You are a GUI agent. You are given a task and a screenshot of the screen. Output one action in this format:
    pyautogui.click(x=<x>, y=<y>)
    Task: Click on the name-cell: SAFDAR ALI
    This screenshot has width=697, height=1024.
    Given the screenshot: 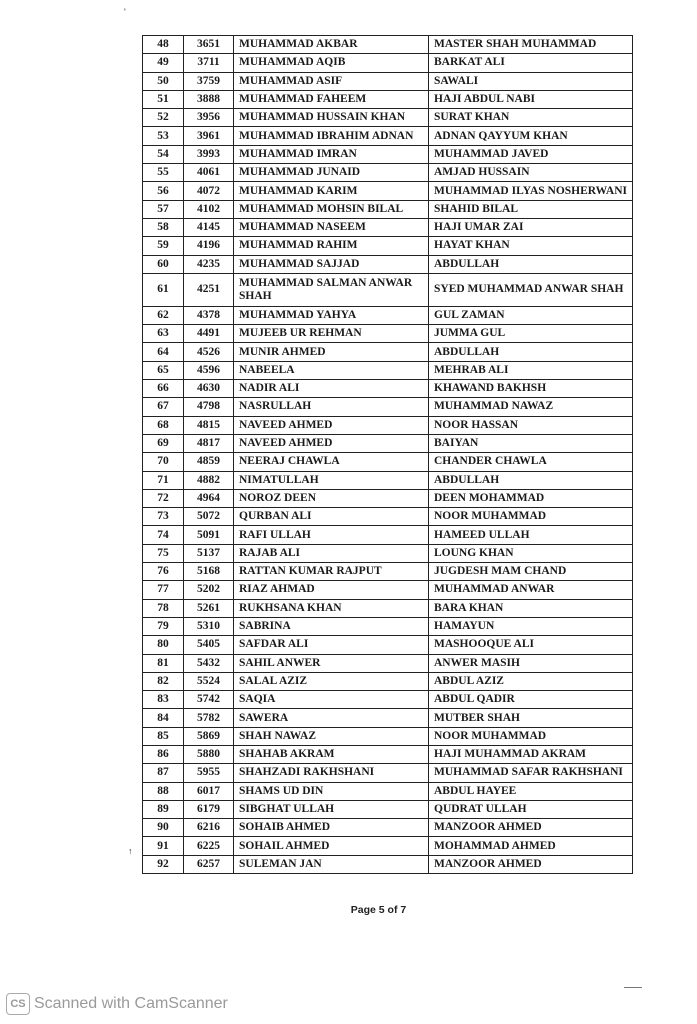 What is the action you would take?
    pyautogui.click(x=331, y=645)
    